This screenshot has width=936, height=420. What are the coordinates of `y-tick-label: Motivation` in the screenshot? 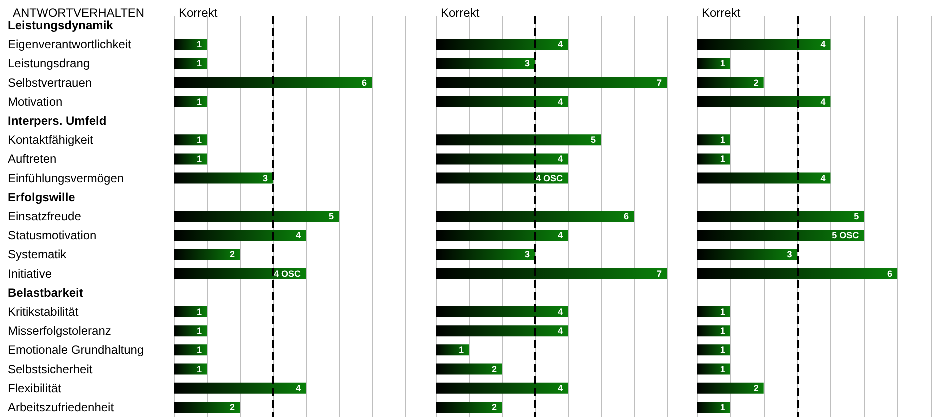 It's located at (35, 101).